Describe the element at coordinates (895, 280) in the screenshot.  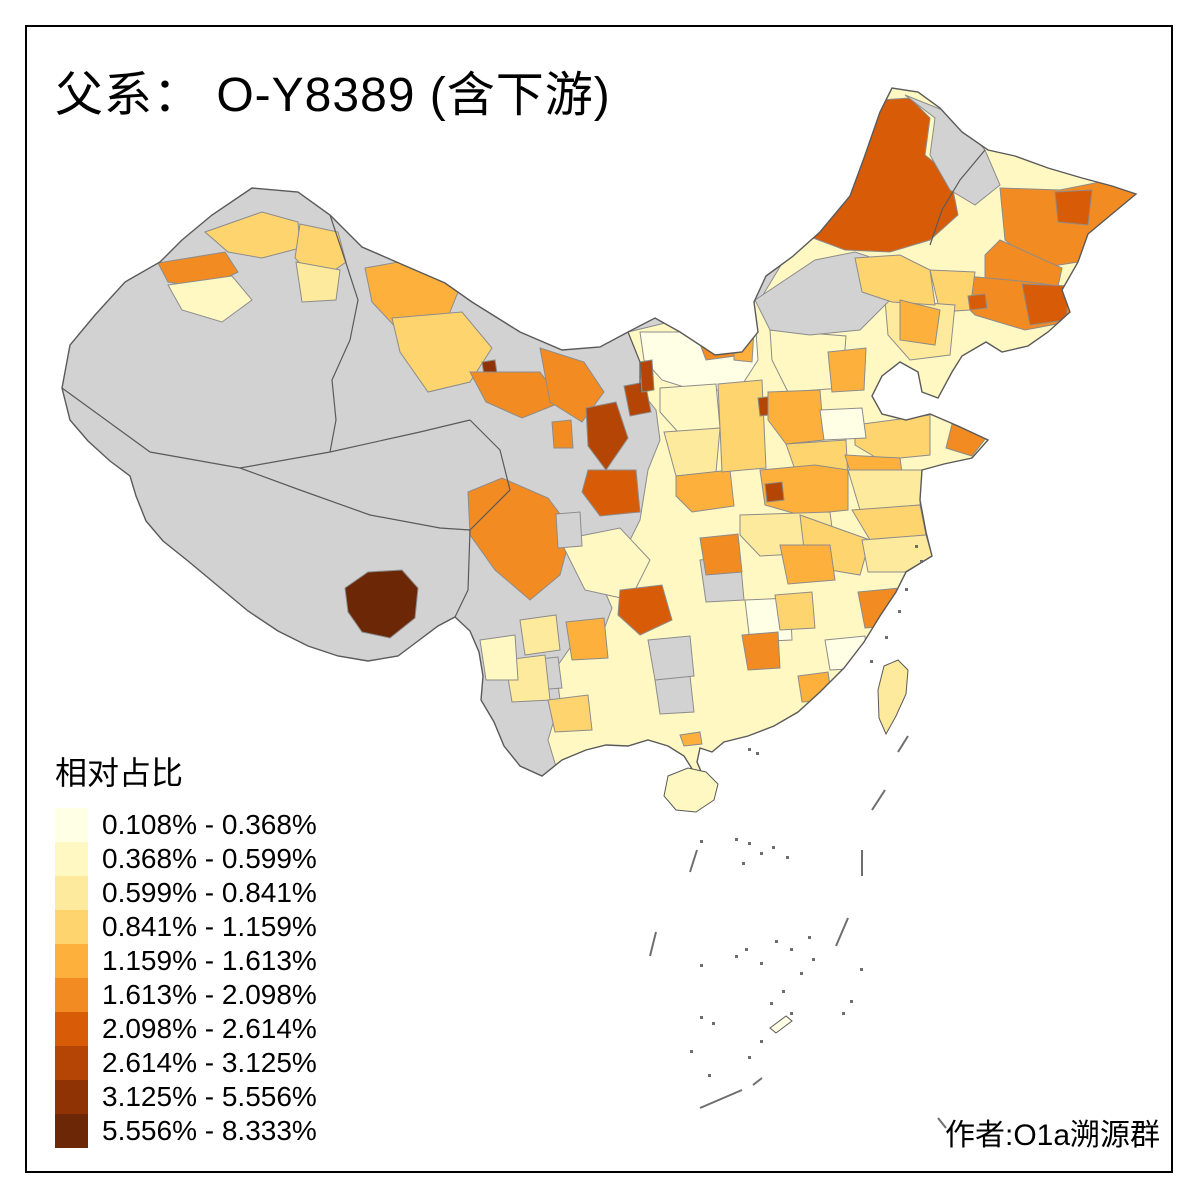
I see `map-region-chifeng` at that location.